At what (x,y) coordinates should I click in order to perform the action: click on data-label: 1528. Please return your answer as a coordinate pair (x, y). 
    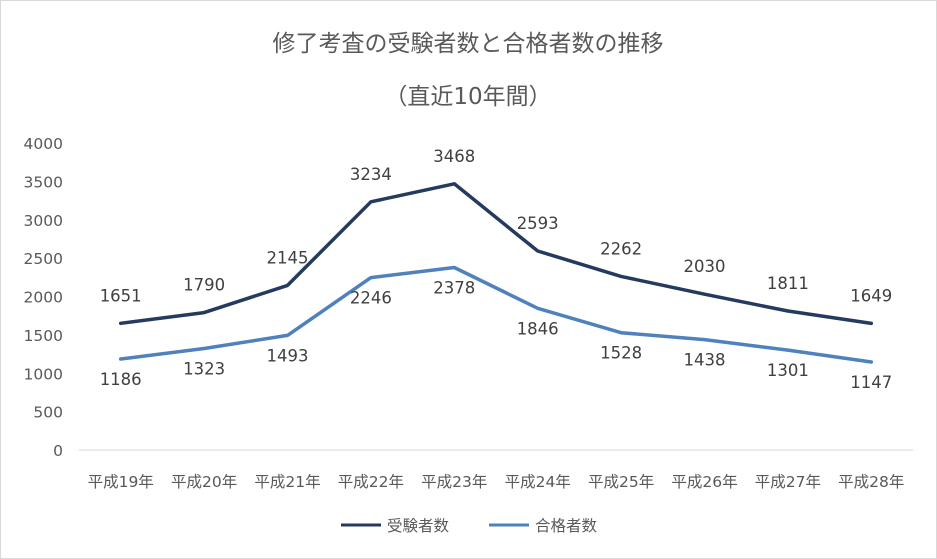
    Looking at the image, I should click on (621, 353).